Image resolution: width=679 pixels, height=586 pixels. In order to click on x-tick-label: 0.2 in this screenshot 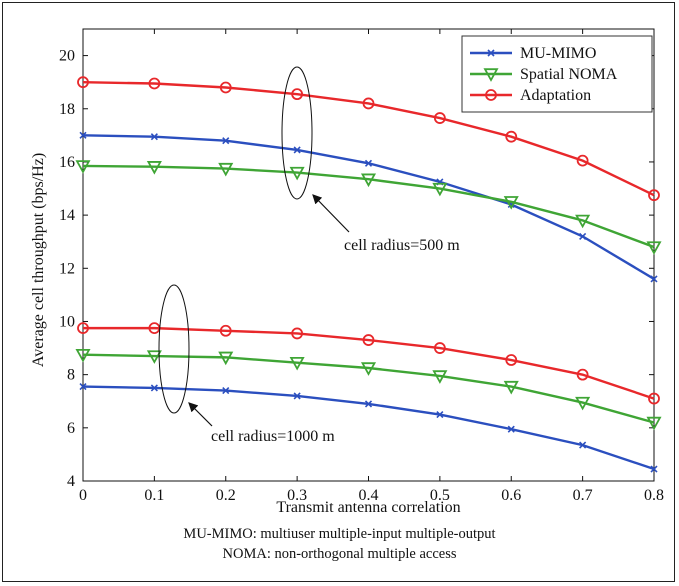, I will do `click(226, 495)`.